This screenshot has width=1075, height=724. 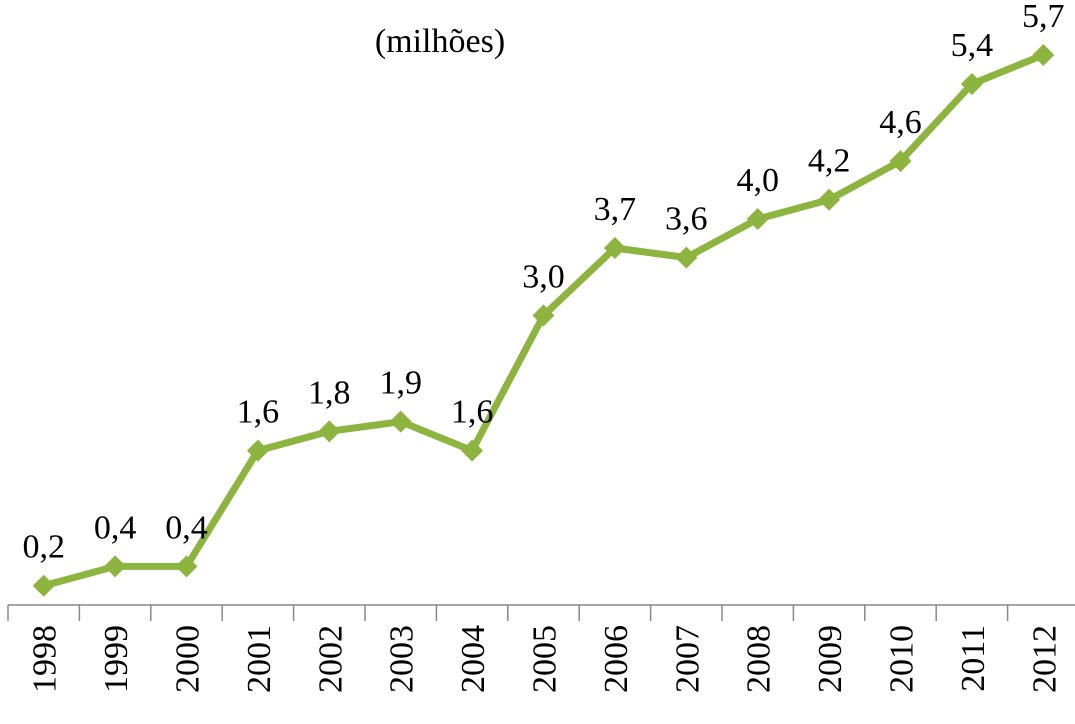 I want to click on x-tick-label: 2010, so click(x=902, y=659).